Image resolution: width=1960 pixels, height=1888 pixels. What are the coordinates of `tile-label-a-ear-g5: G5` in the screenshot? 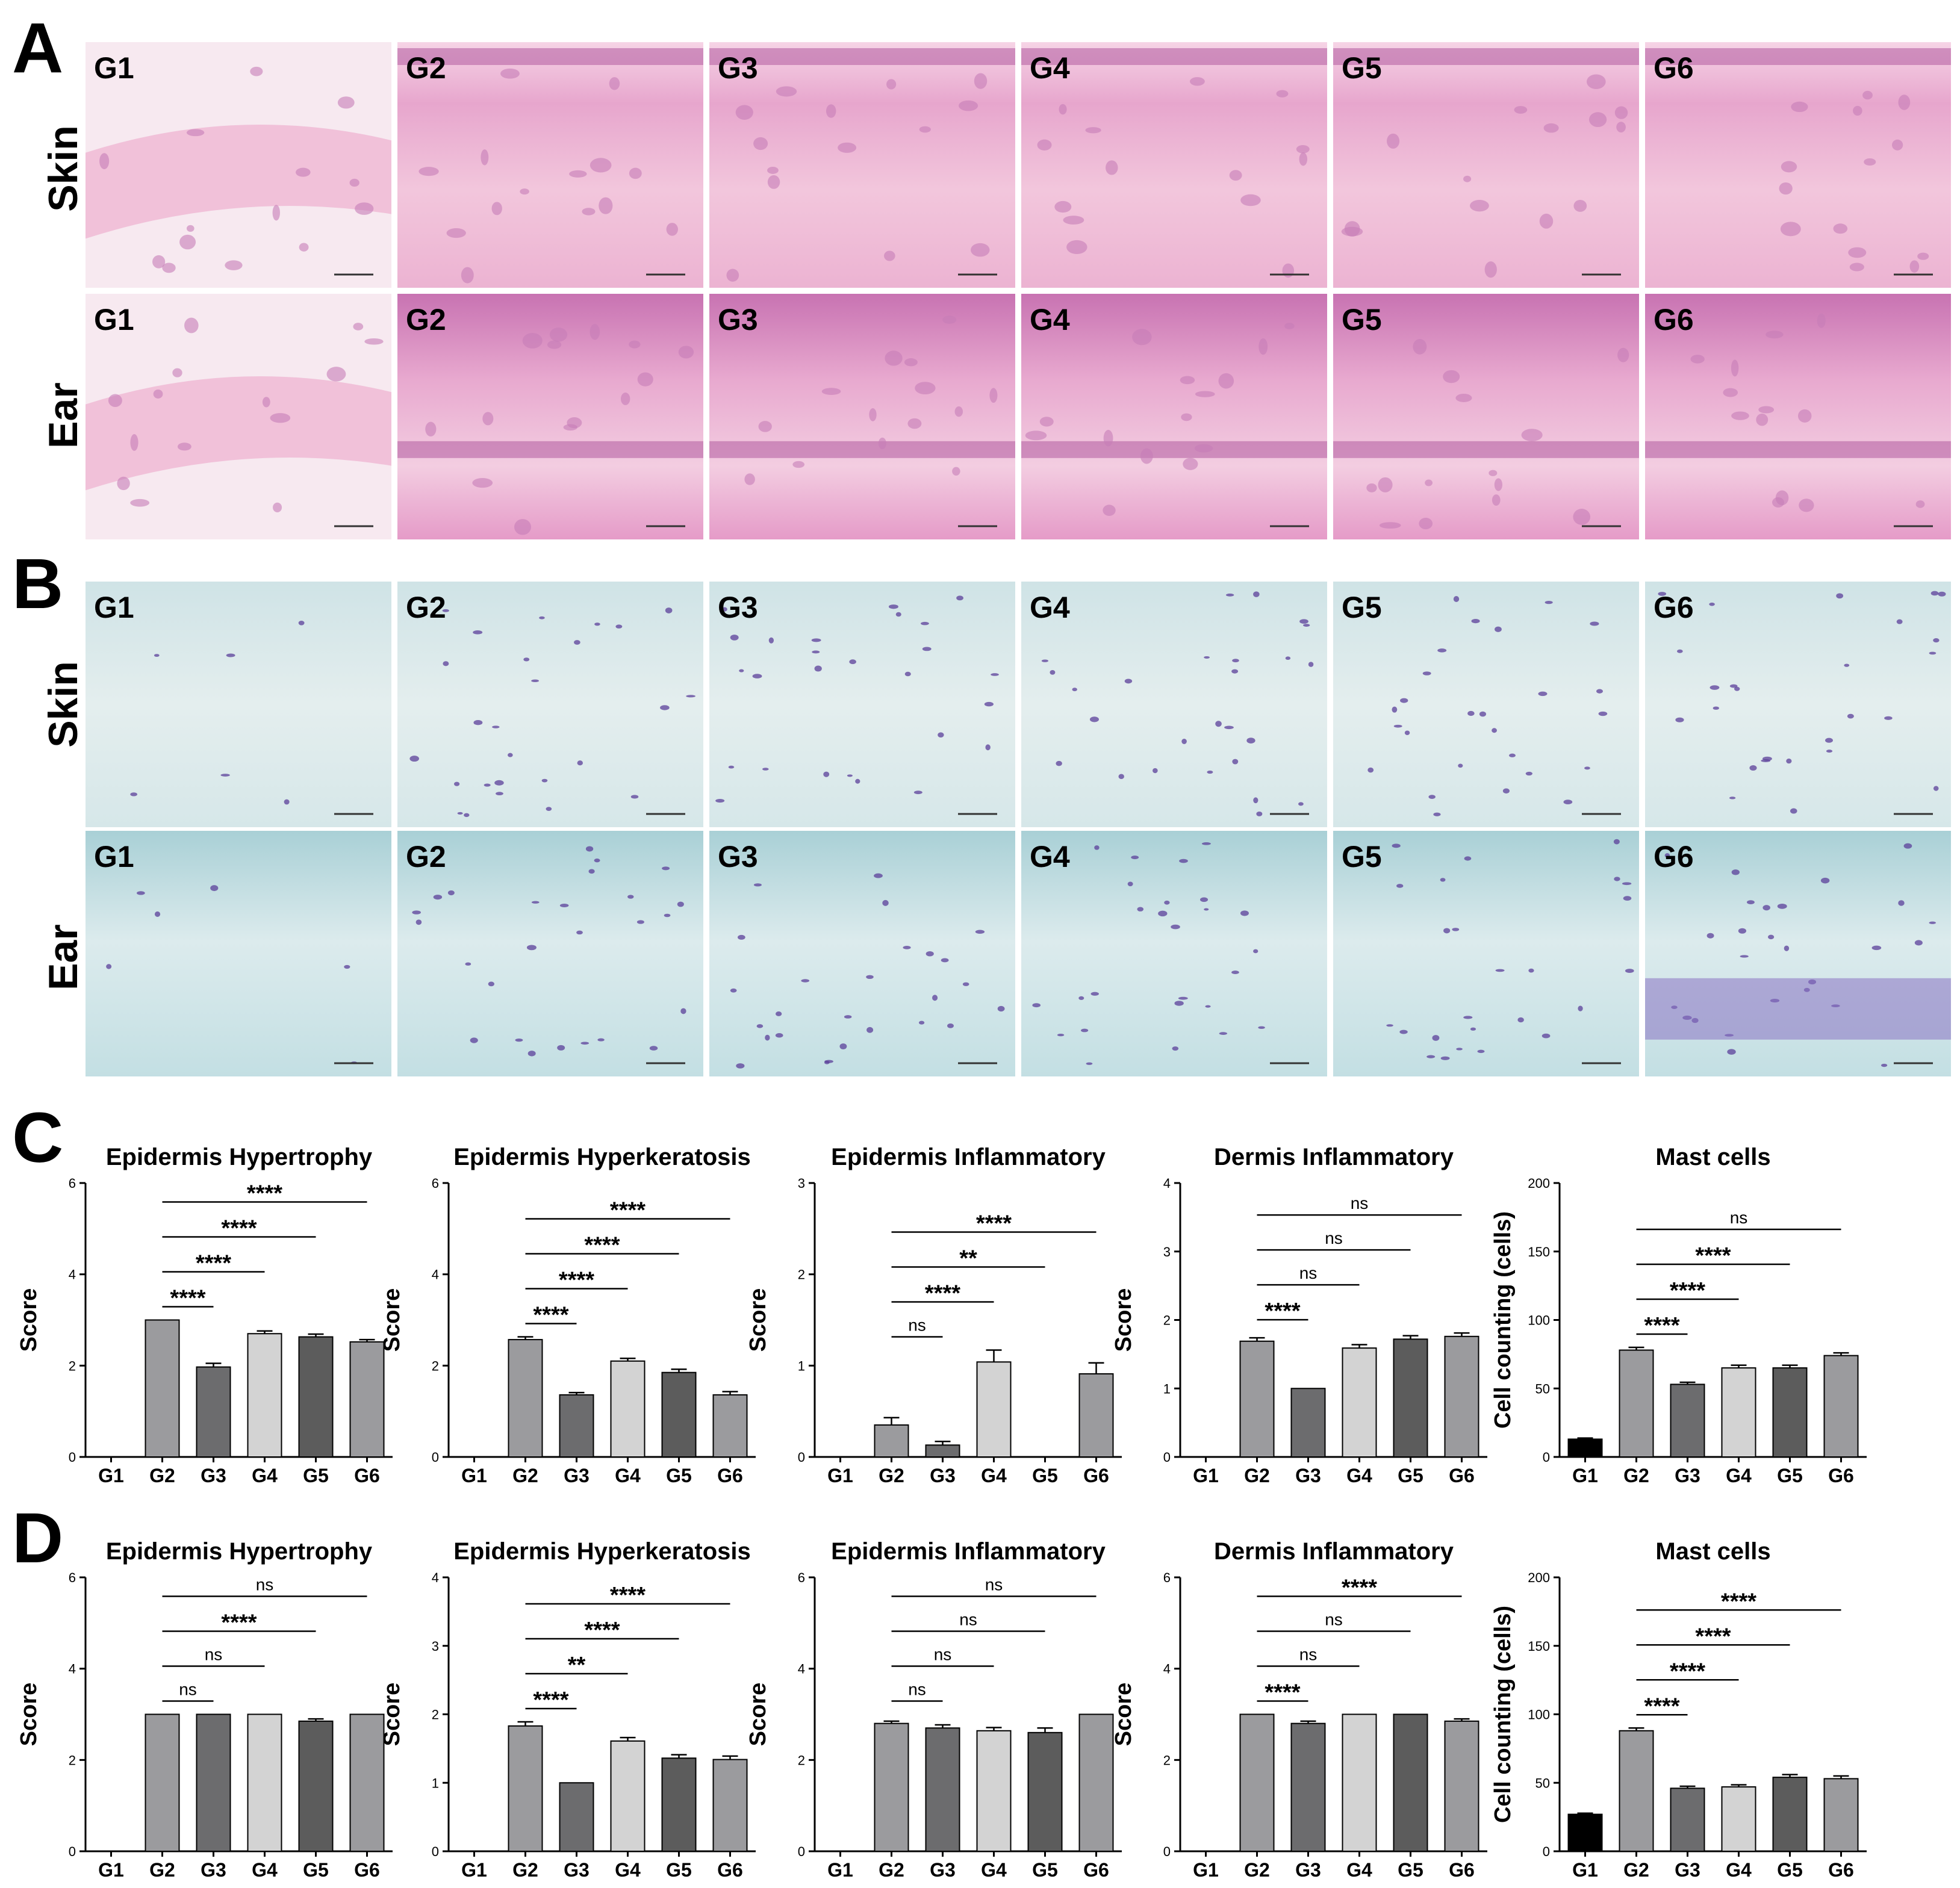 It's located at (1362, 320).